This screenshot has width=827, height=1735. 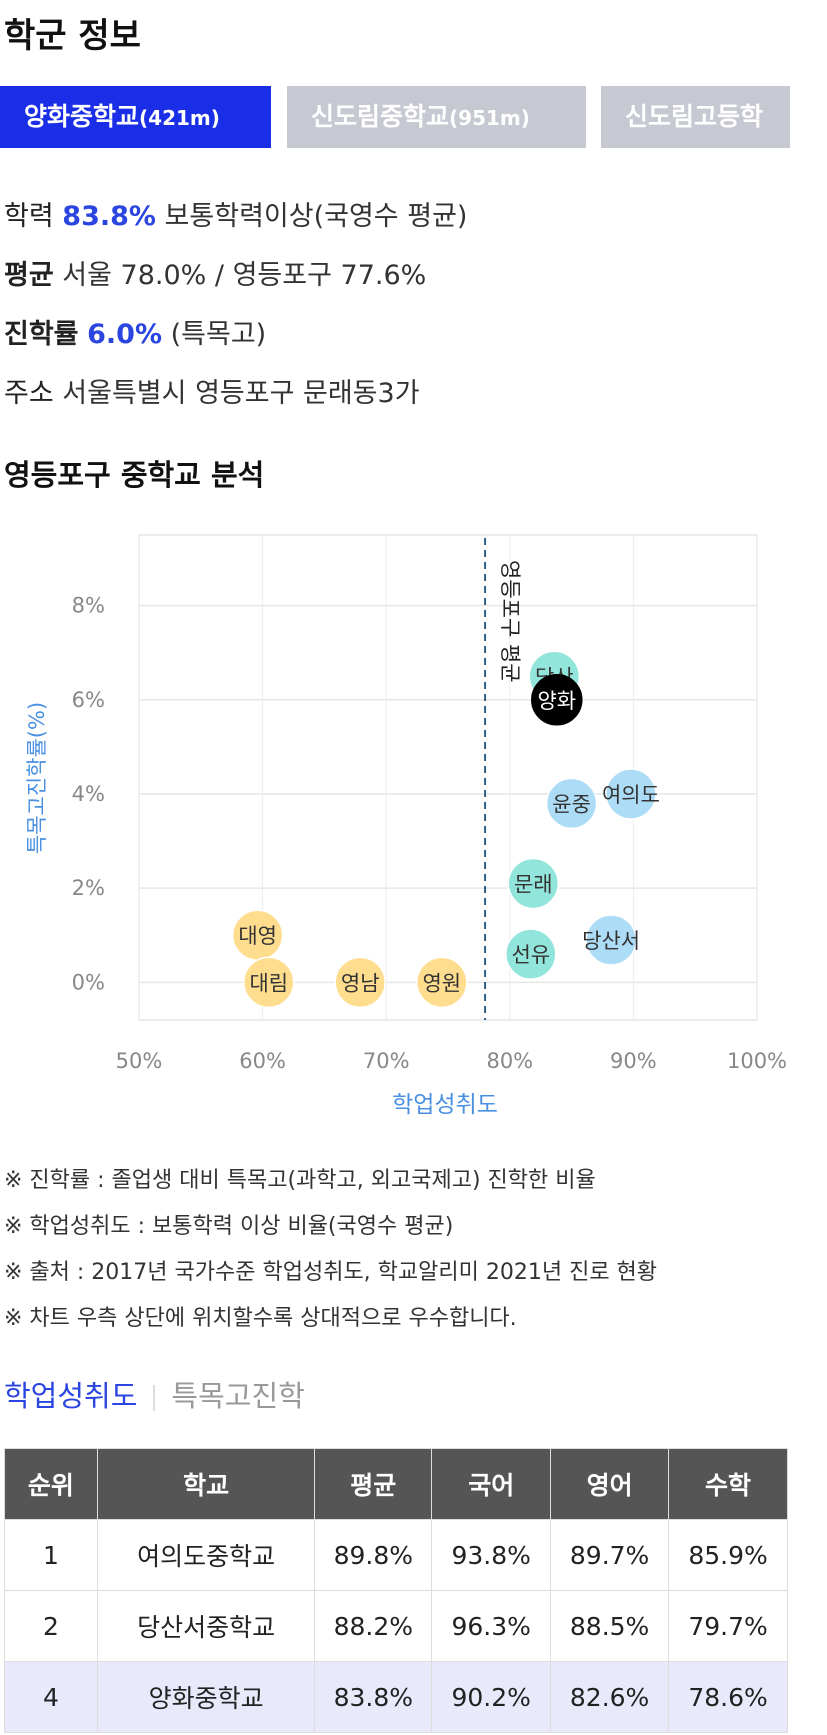 I want to click on chart-point: 영남, so click(x=360, y=982).